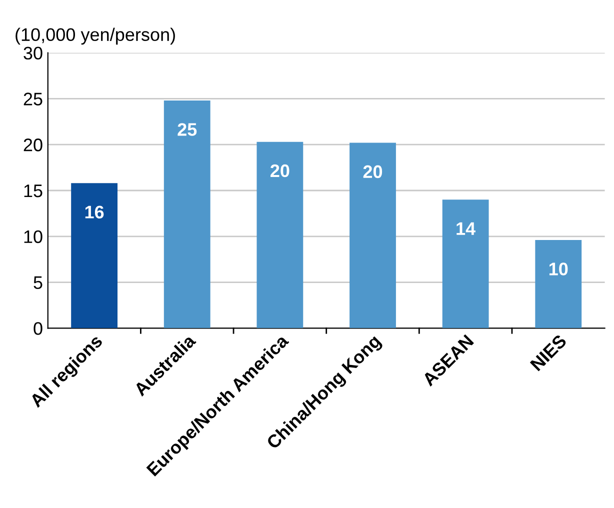 Image resolution: width=614 pixels, height=508 pixels. Describe the element at coordinates (38, 328) in the screenshot. I see `y-tick-label: 0` at that location.